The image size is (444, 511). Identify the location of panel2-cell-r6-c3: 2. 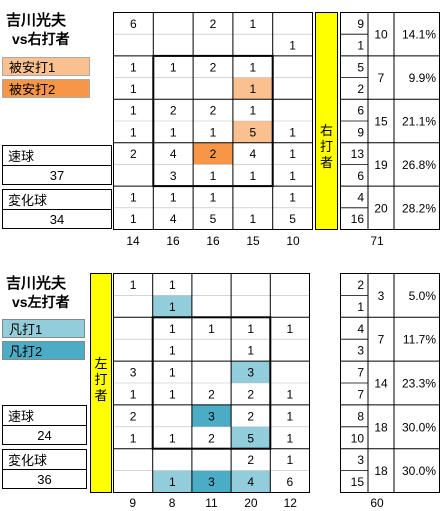
(250, 416).